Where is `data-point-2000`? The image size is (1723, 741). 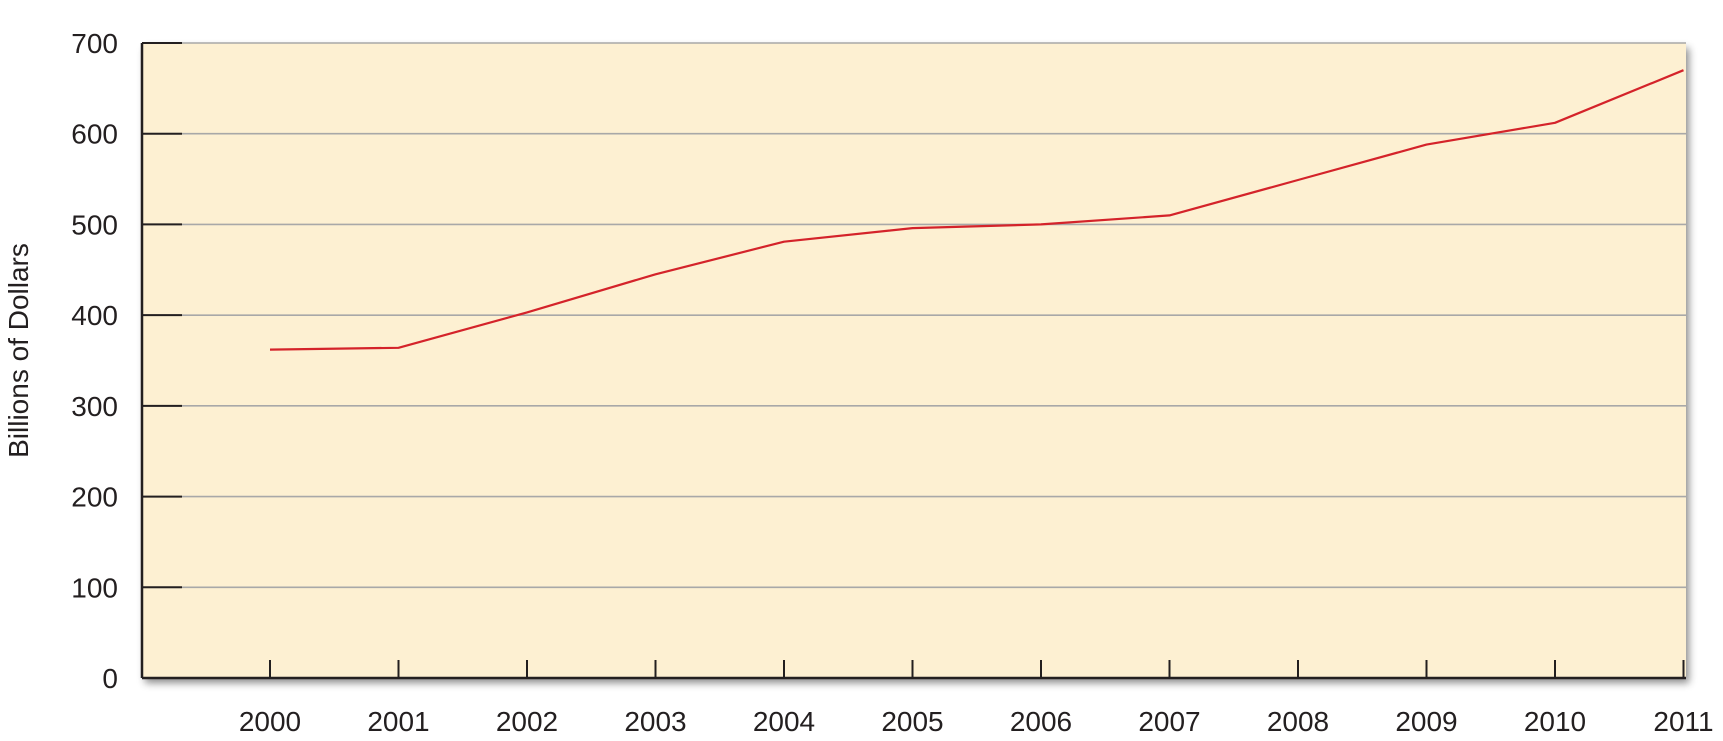 data-point-2000 is located at coordinates (270, 350).